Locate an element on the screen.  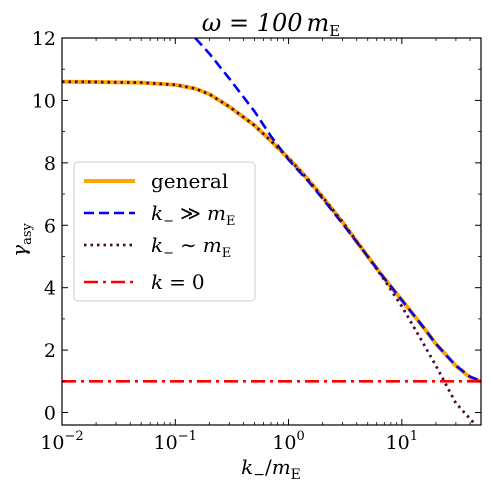
legend-label-k-eq-0: k = 0 is located at coordinates (178, 282).